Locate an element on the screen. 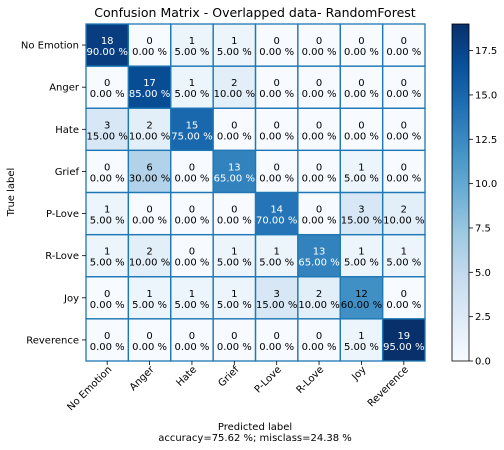 The height and width of the screenshot is (450, 504). x-tick-label: Reverence is located at coordinates (388, 386).